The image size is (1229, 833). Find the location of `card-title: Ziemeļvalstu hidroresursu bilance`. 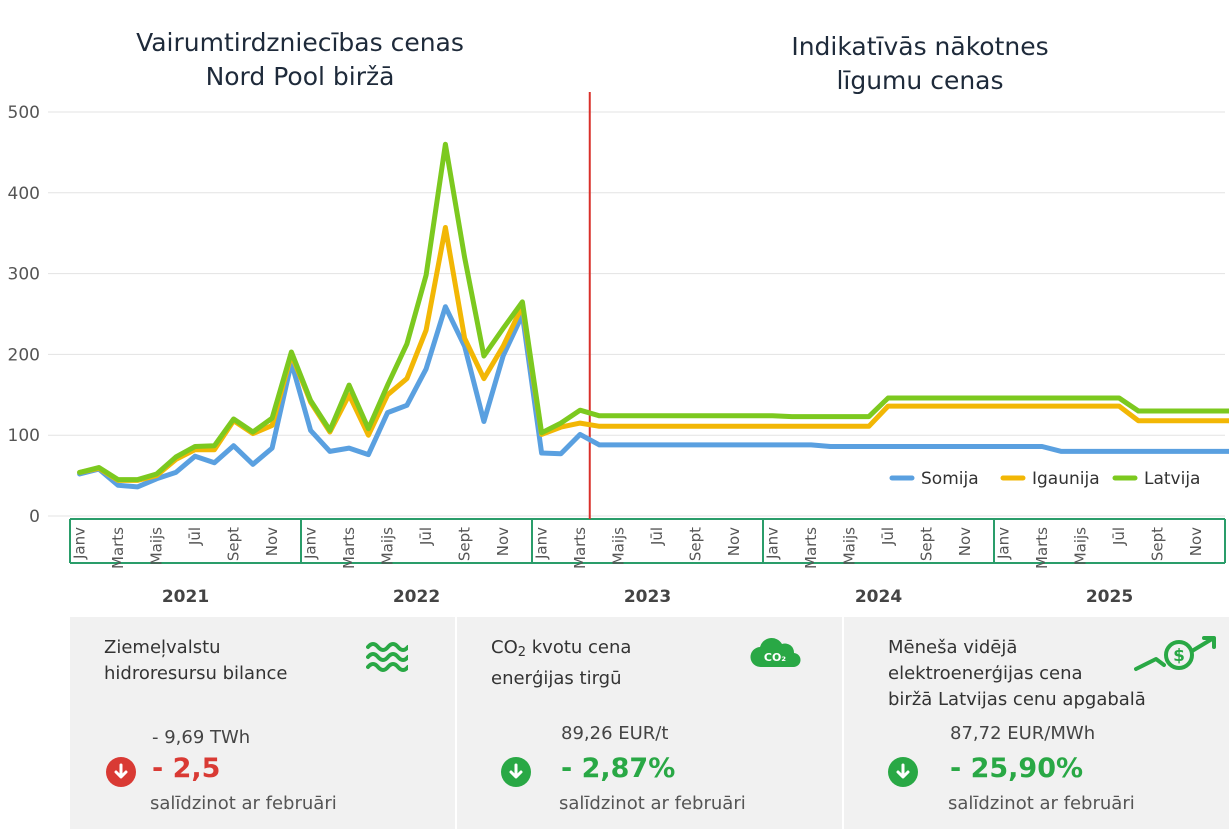

card-title: Ziemeļvalstu hidroresursu bilance is located at coordinates (196, 660).